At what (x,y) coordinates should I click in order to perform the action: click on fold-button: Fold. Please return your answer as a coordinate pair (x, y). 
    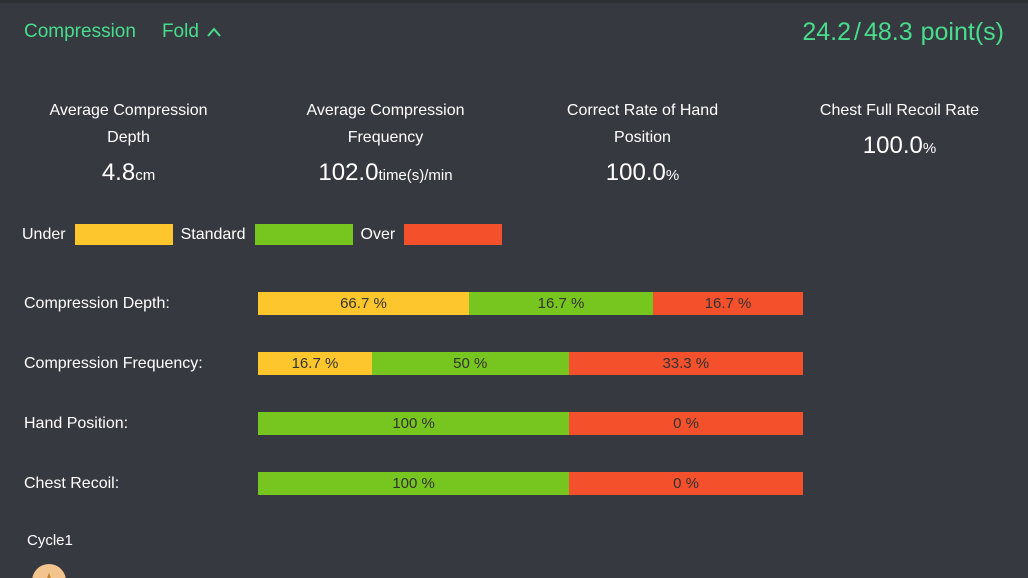
    Looking at the image, I should click on (192, 32).